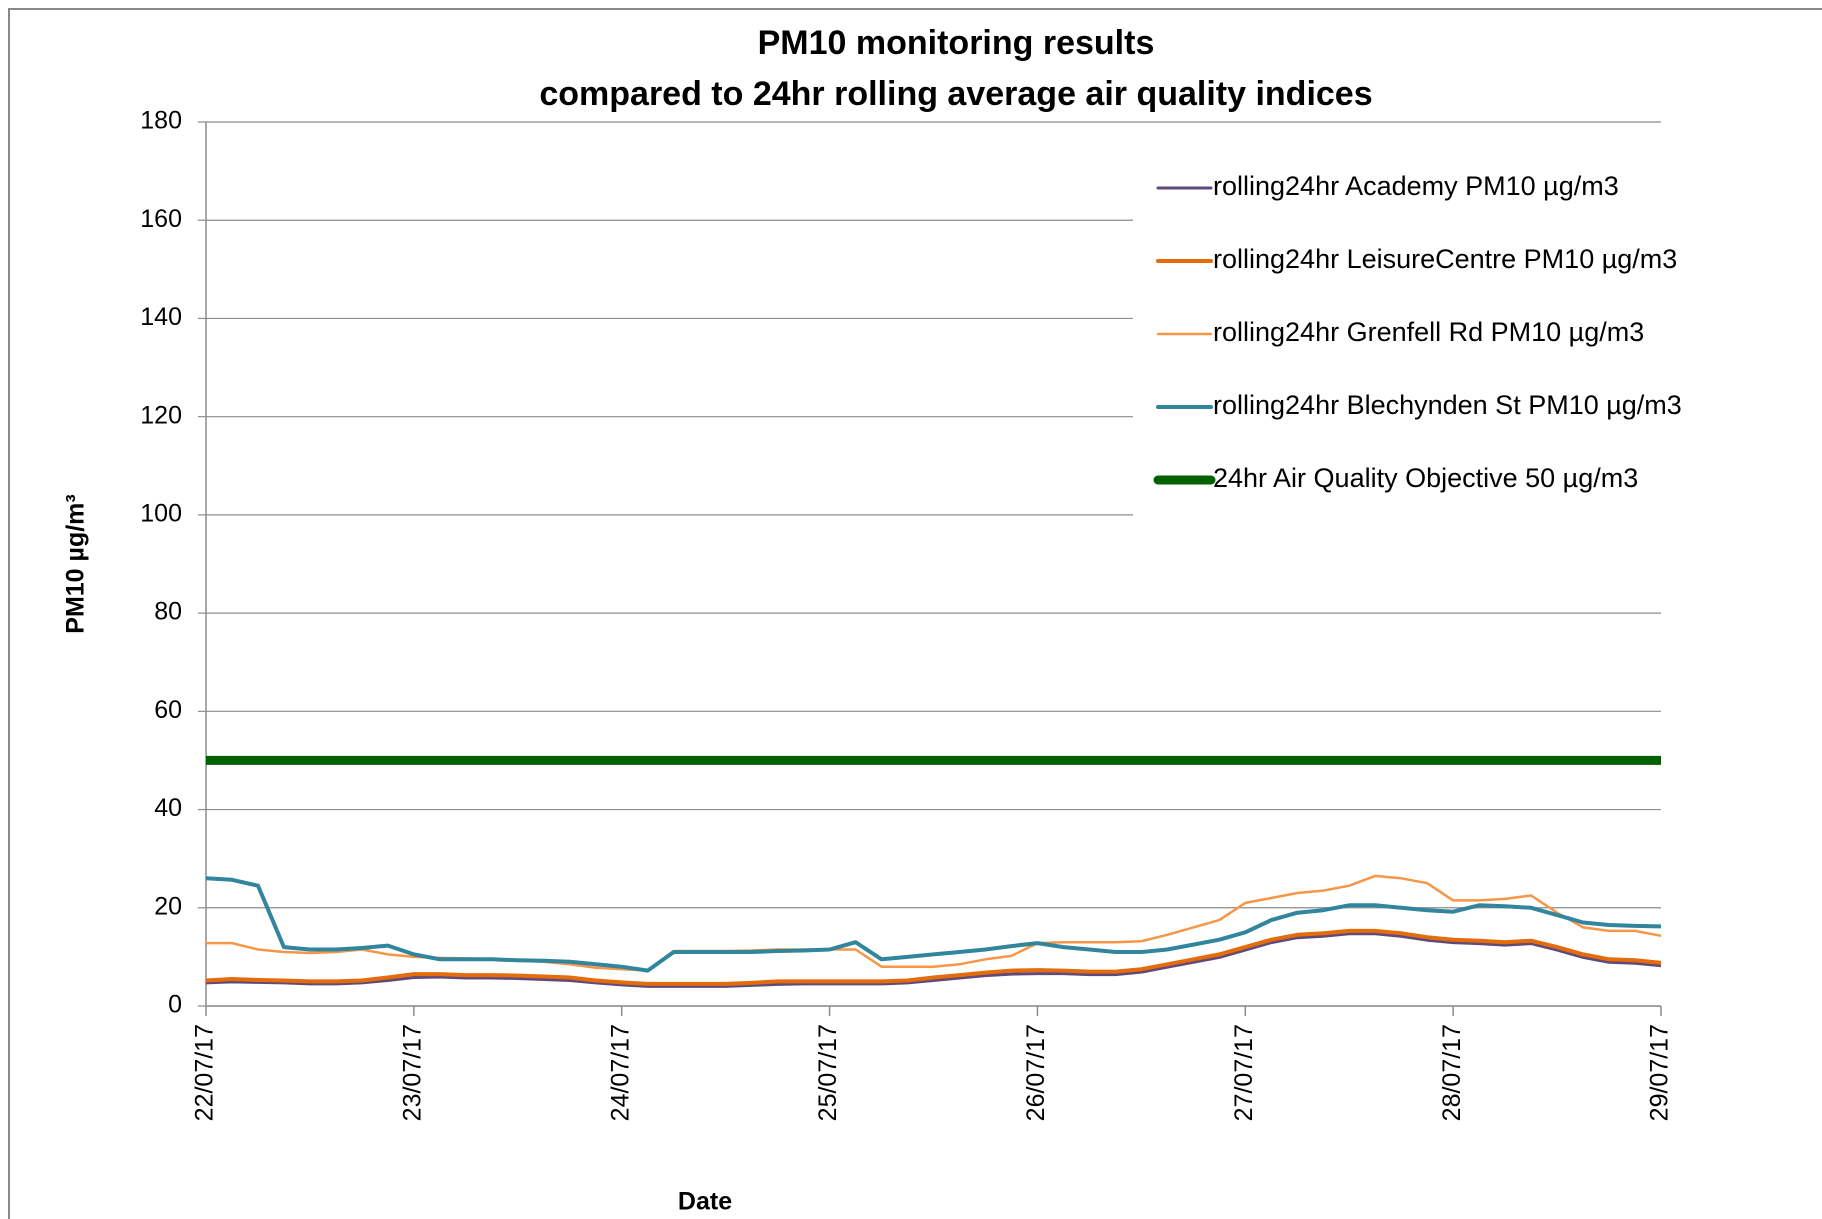 This screenshot has height=1219, width=1822. What do you see at coordinates (1445, 259) in the screenshot?
I see `legend-label: rolling24hr LeisureCentre PM10 µg/m3` at bounding box center [1445, 259].